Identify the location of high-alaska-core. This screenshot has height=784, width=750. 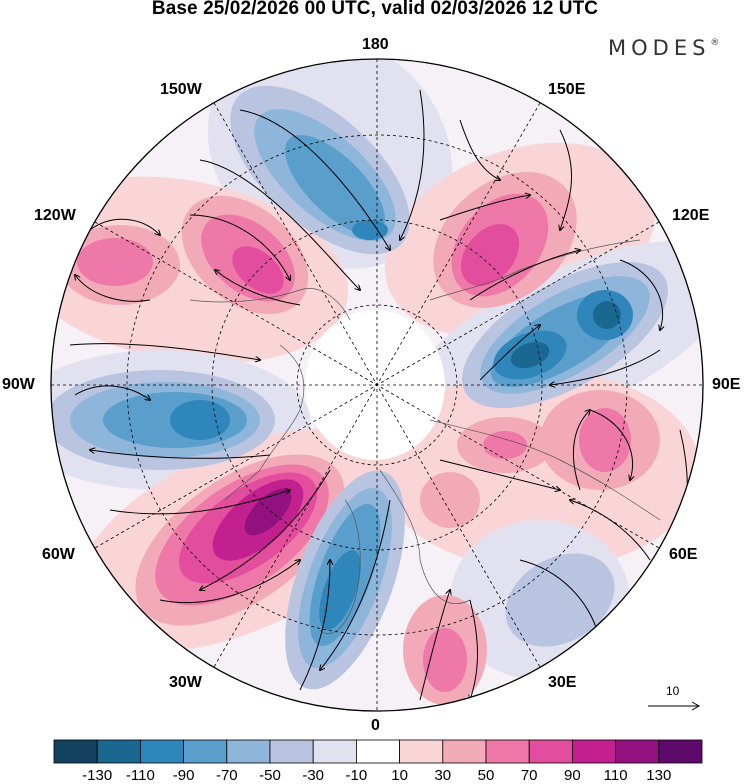
(115, 262).